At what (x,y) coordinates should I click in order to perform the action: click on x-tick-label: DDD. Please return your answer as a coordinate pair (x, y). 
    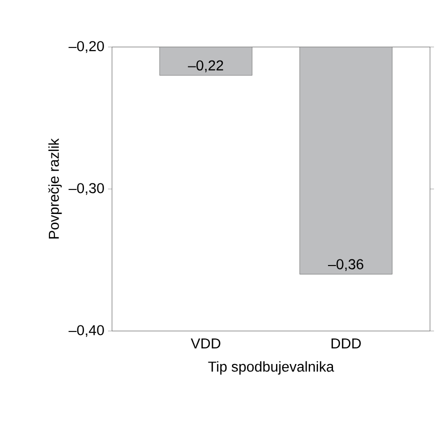
    Looking at the image, I should click on (346, 343).